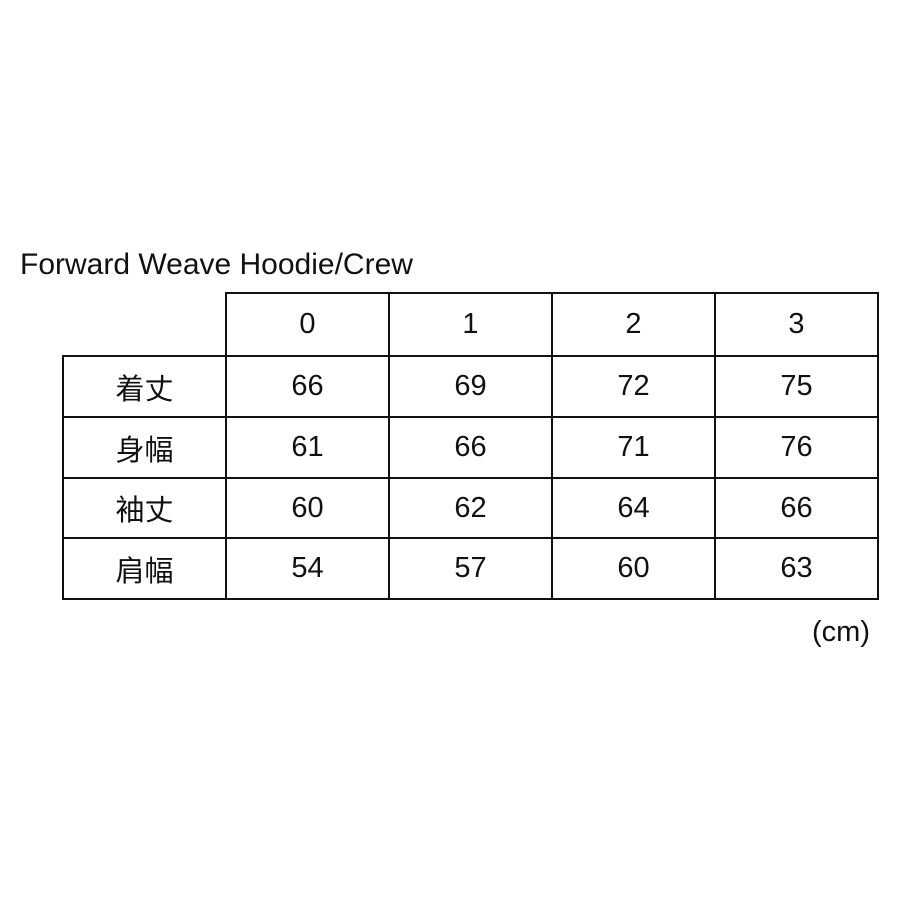 The width and height of the screenshot is (900, 900). What do you see at coordinates (144, 568) in the screenshot?
I see `row-label: 肩幅` at bounding box center [144, 568].